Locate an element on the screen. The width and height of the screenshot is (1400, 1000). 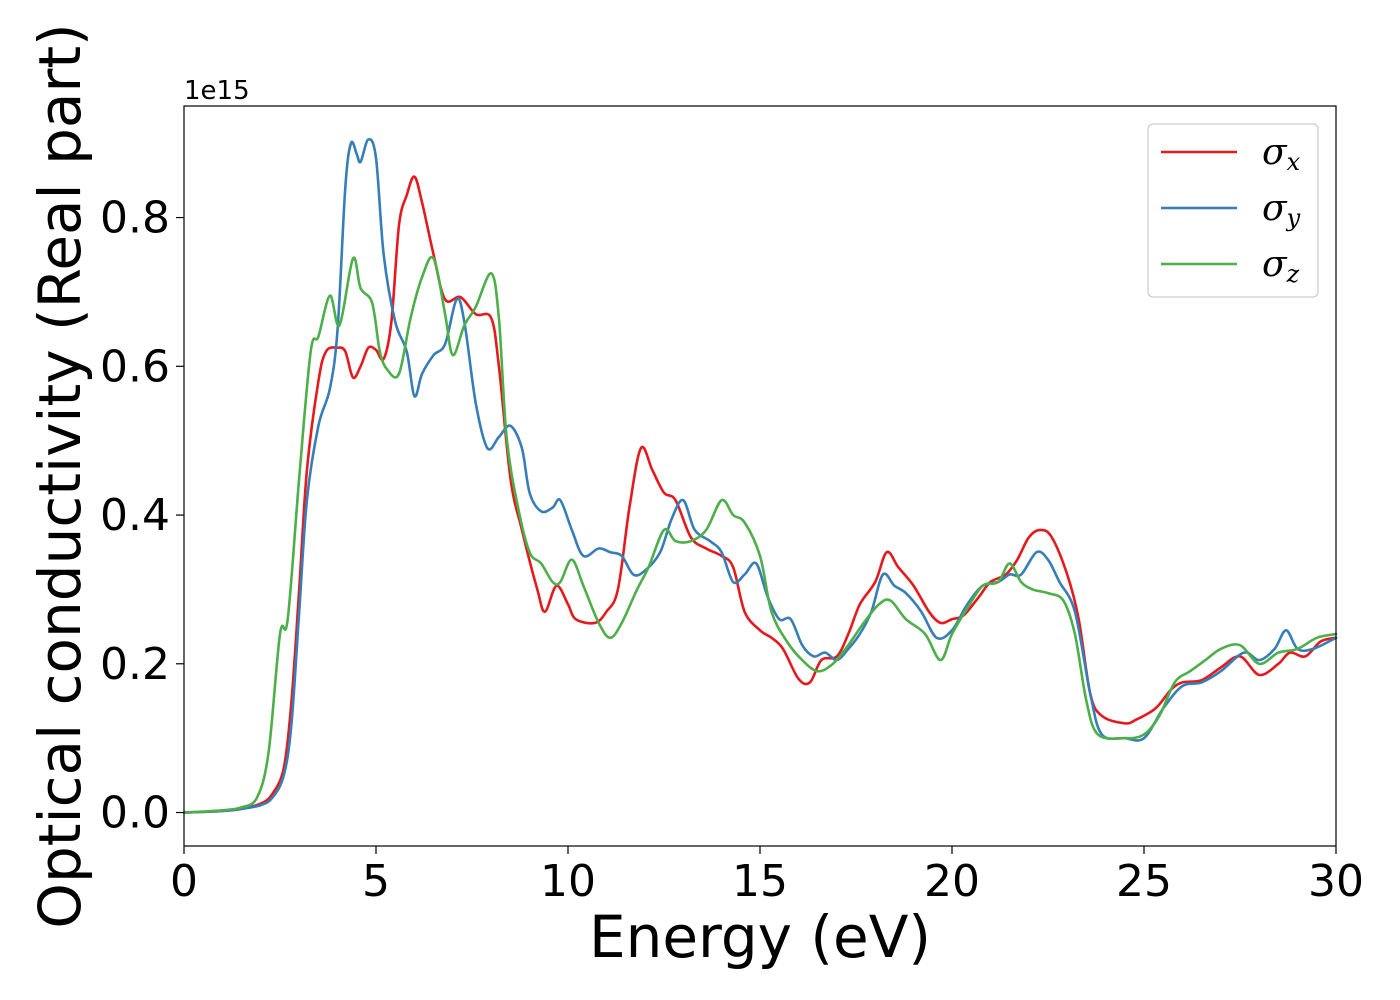
x-axis-label: Energy (eV) is located at coordinates (760, 937).